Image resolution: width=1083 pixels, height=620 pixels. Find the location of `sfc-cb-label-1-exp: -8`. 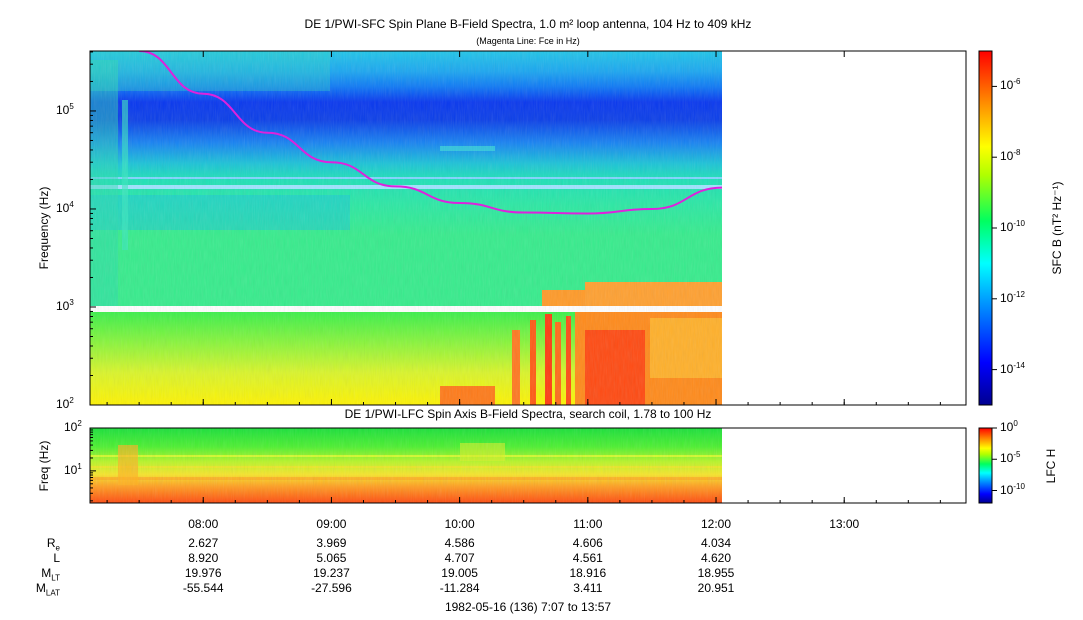

sfc-cb-label-1-exp: -8 is located at coordinates (1017, 153).